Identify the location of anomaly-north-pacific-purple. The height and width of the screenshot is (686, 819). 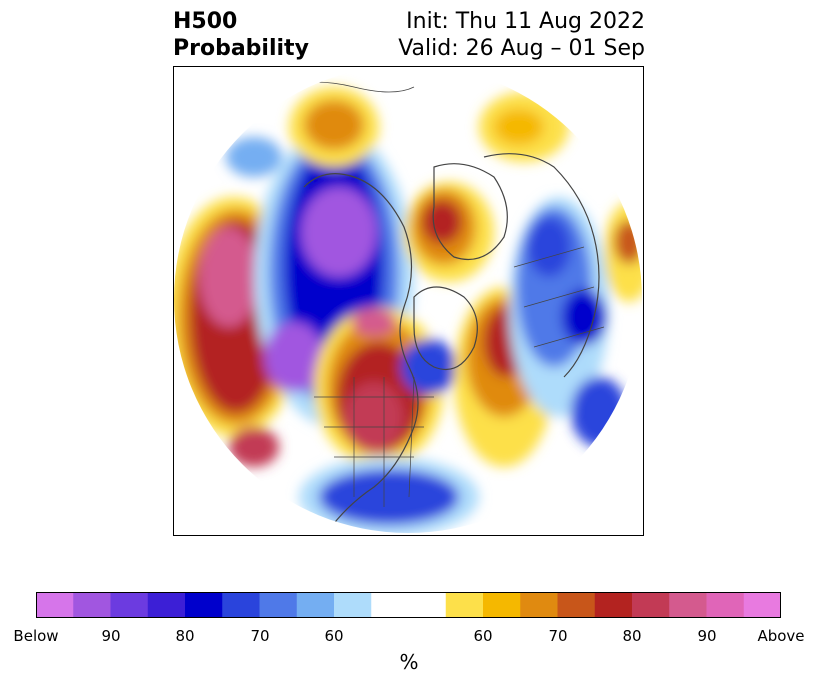
(294, 357).